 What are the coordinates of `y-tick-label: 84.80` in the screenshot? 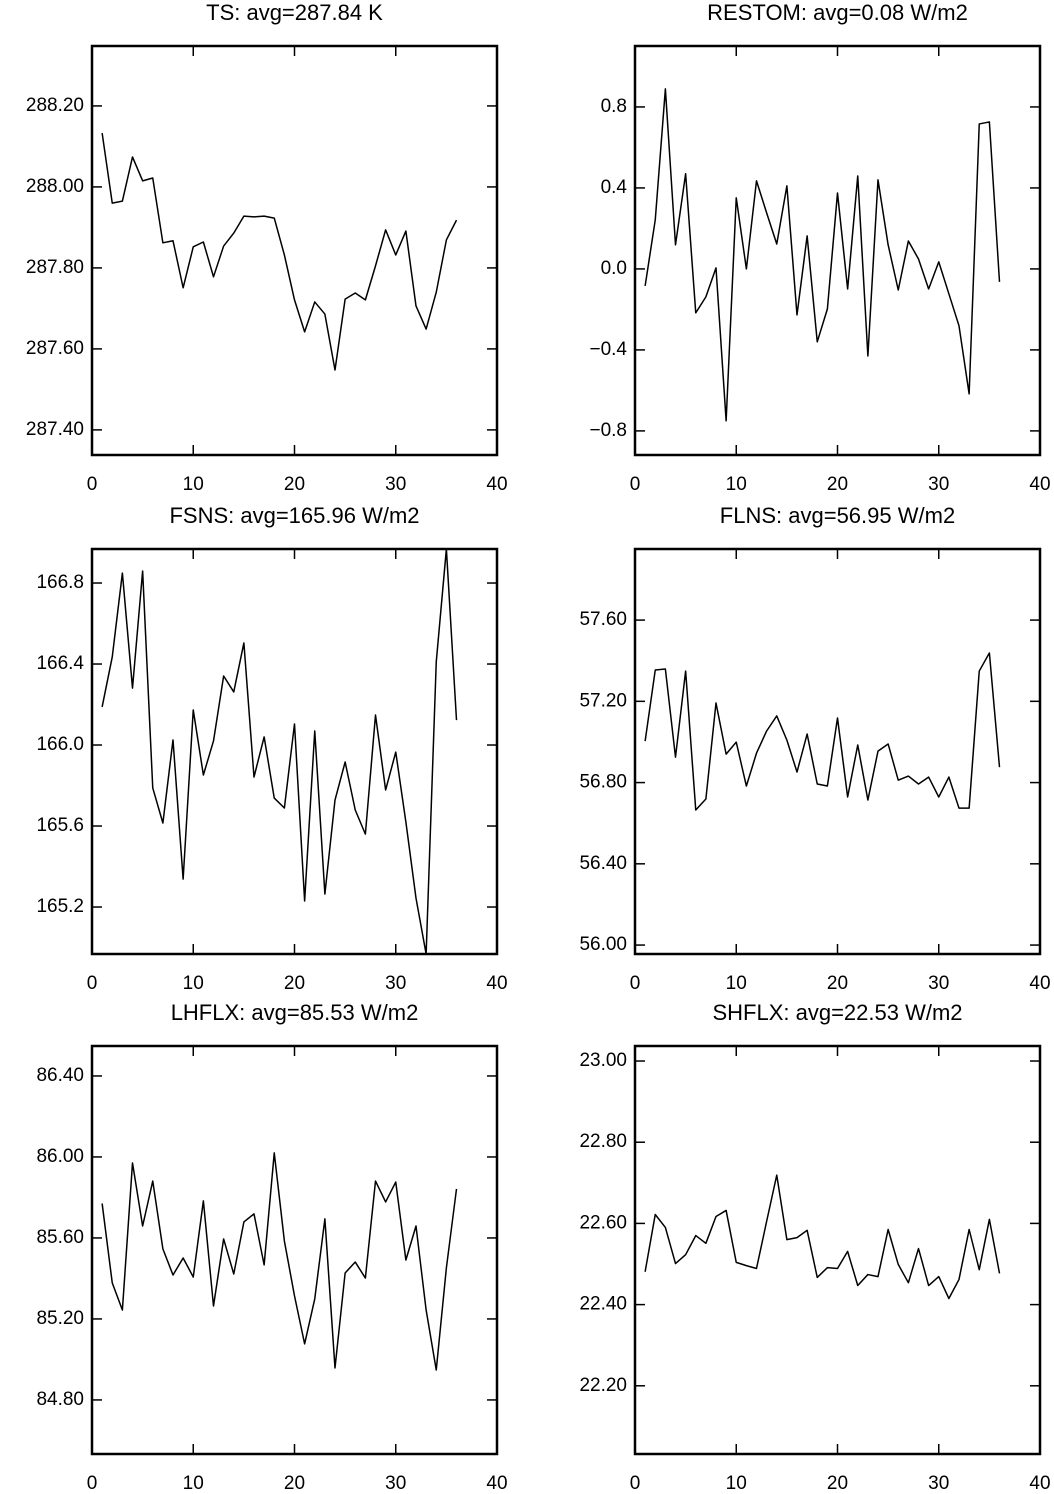 It's located at (60, 1399).